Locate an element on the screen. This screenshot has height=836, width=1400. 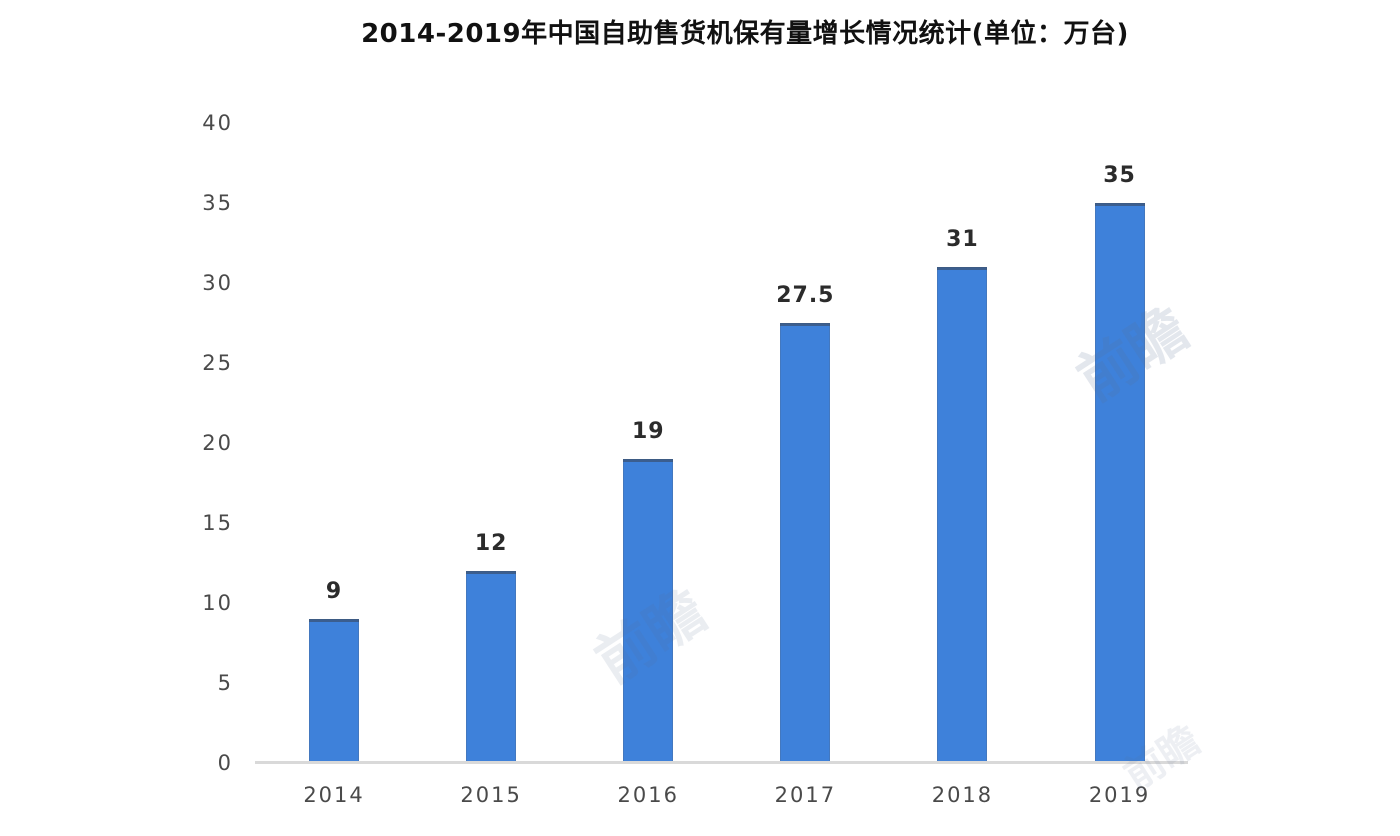
y-tick-label-5: 5 is located at coordinates (225, 683).